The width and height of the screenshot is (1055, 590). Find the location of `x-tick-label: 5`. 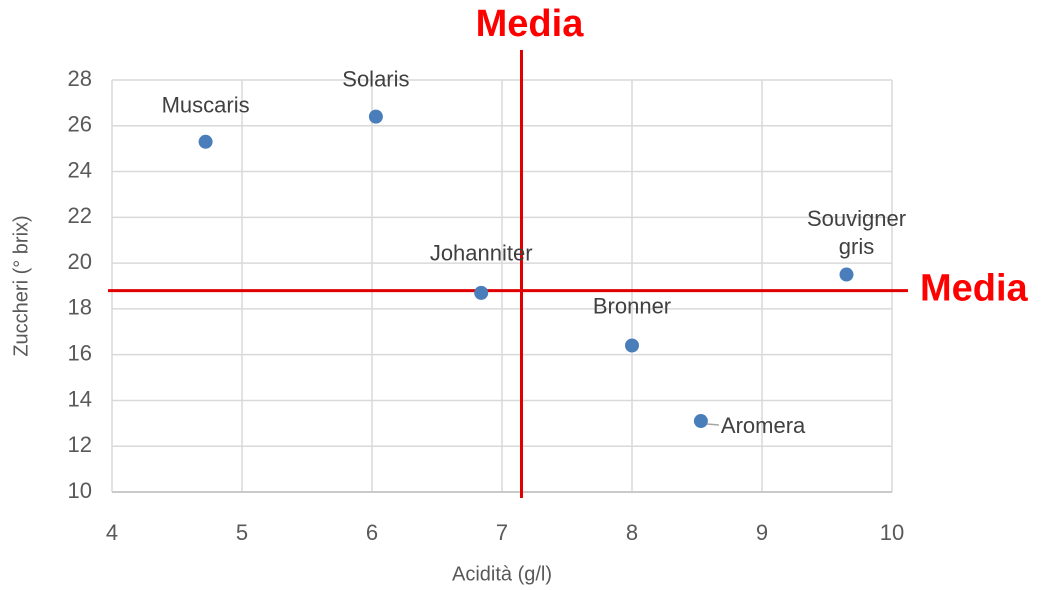

x-tick-label: 5 is located at coordinates (242, 532).